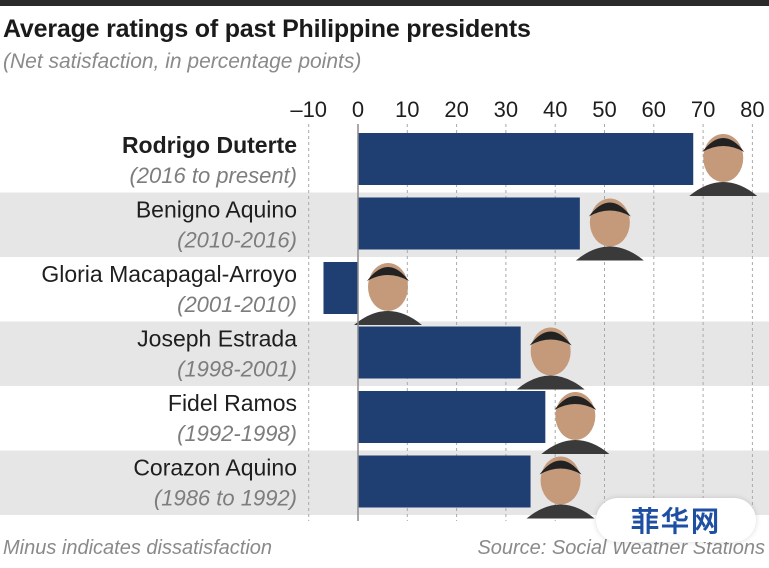 The image size is (769, 568). I want to click on source-note: Source: Social Weather Stations, so click(621, 548).